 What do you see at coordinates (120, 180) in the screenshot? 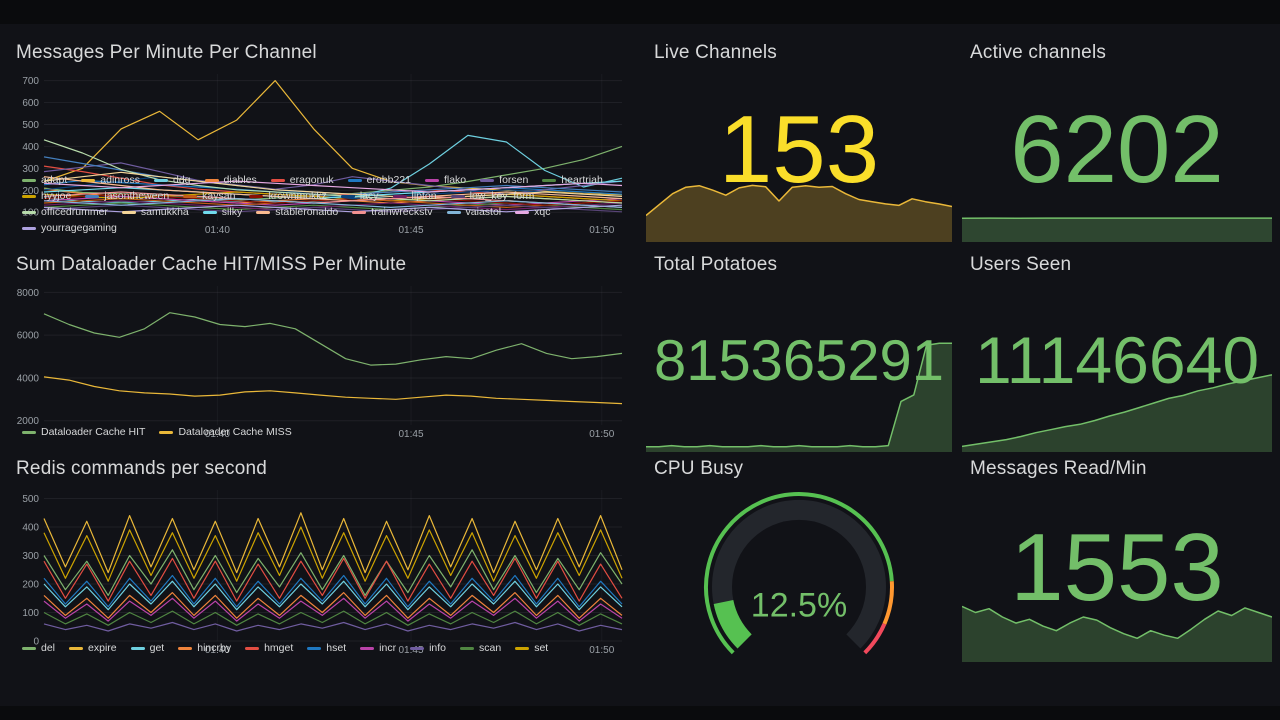
I see `legend-label: adinross` at bounding box center [120, 180].